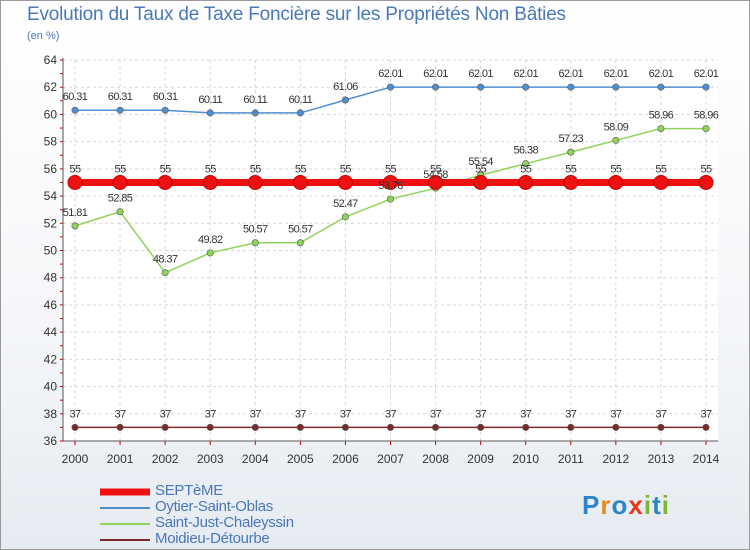  I want to click on x-tick-label: 2002, so click(165, 459).